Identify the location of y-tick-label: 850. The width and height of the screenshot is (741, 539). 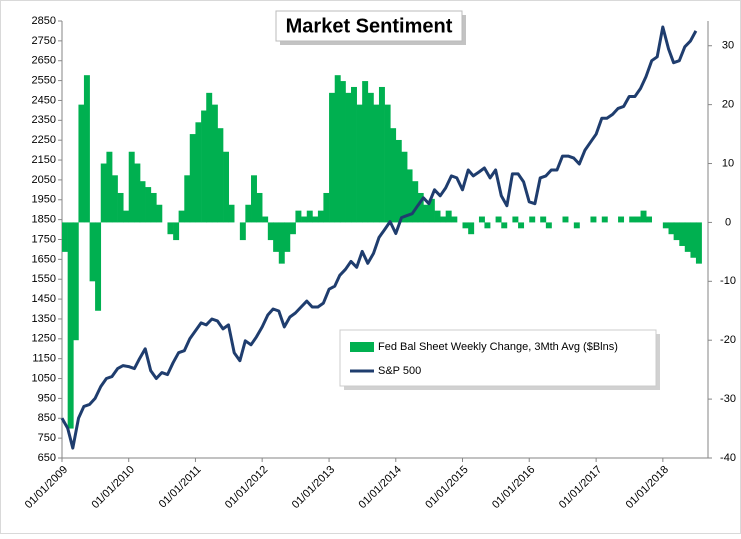
(47, 418).